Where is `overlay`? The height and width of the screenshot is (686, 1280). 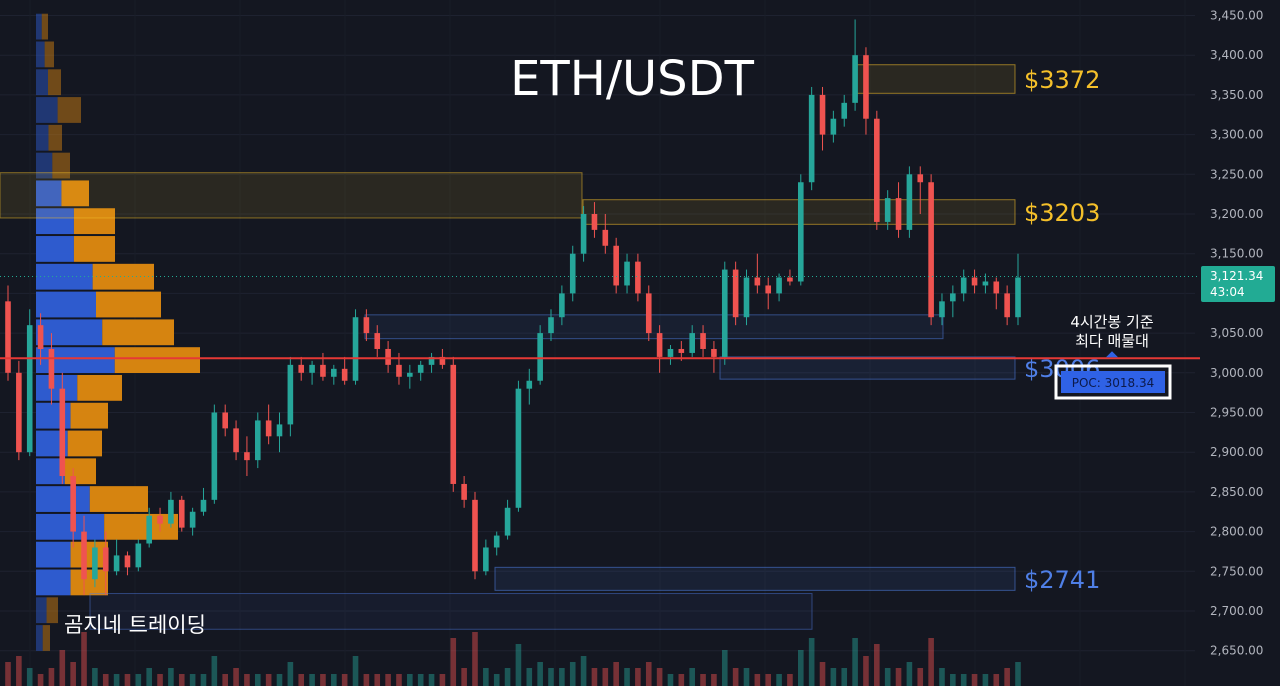 overlay is located at coordinates (600, 317).